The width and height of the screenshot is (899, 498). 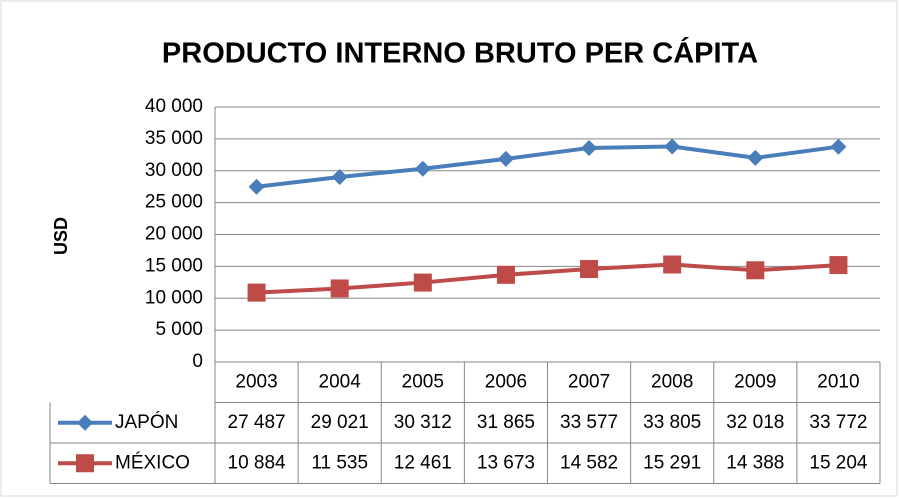 What do you see at coordinates (506, 381) in the screenshot?
I see `x-tick-label: 2006` at bounding box center [506, 381].